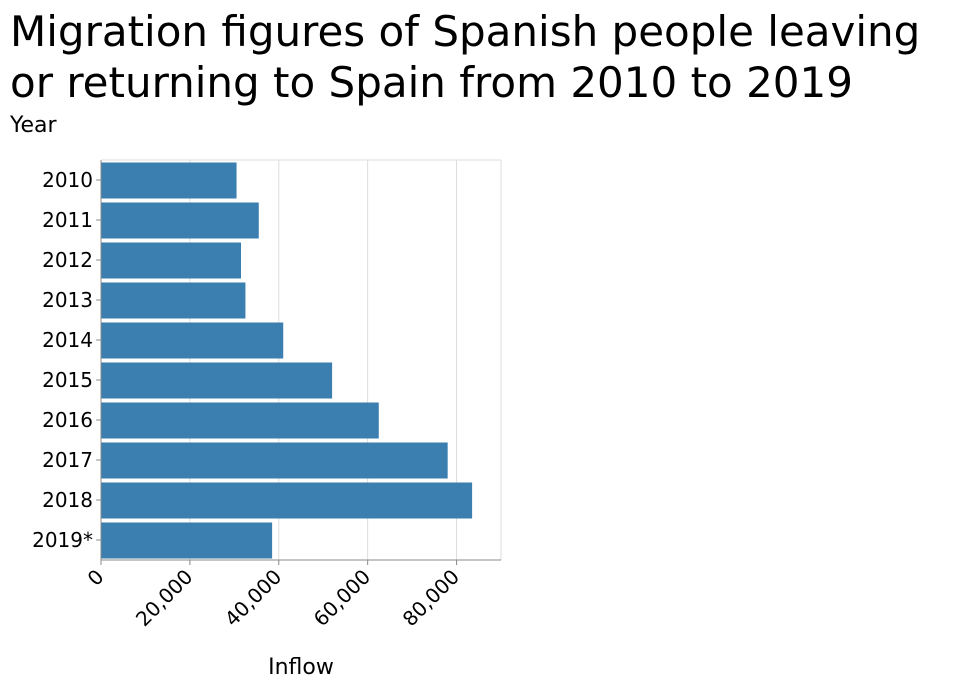  Describe the element at coordinates (192, 340) in the screenshot. I see `bar-2014` at that location.